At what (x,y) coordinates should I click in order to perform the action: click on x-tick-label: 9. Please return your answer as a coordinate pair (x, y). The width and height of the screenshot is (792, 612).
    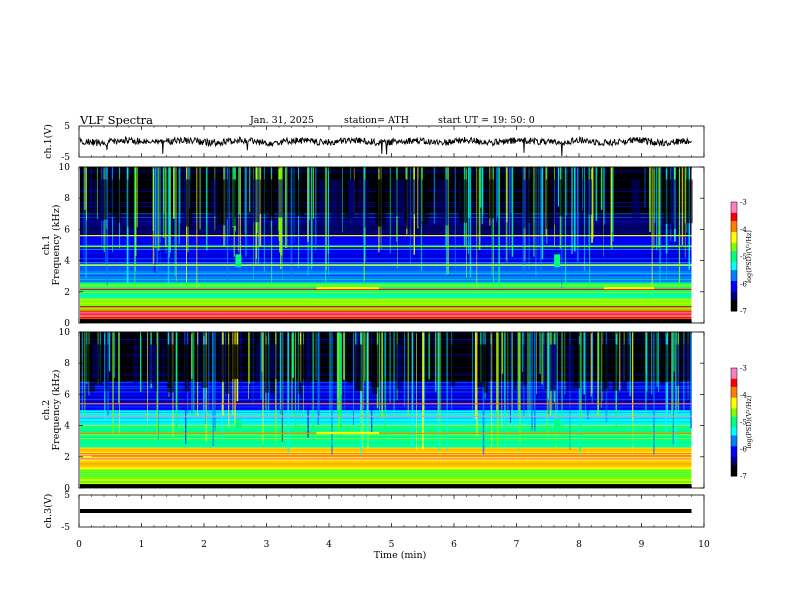
    Looking at the image, I should click on (642, 545).